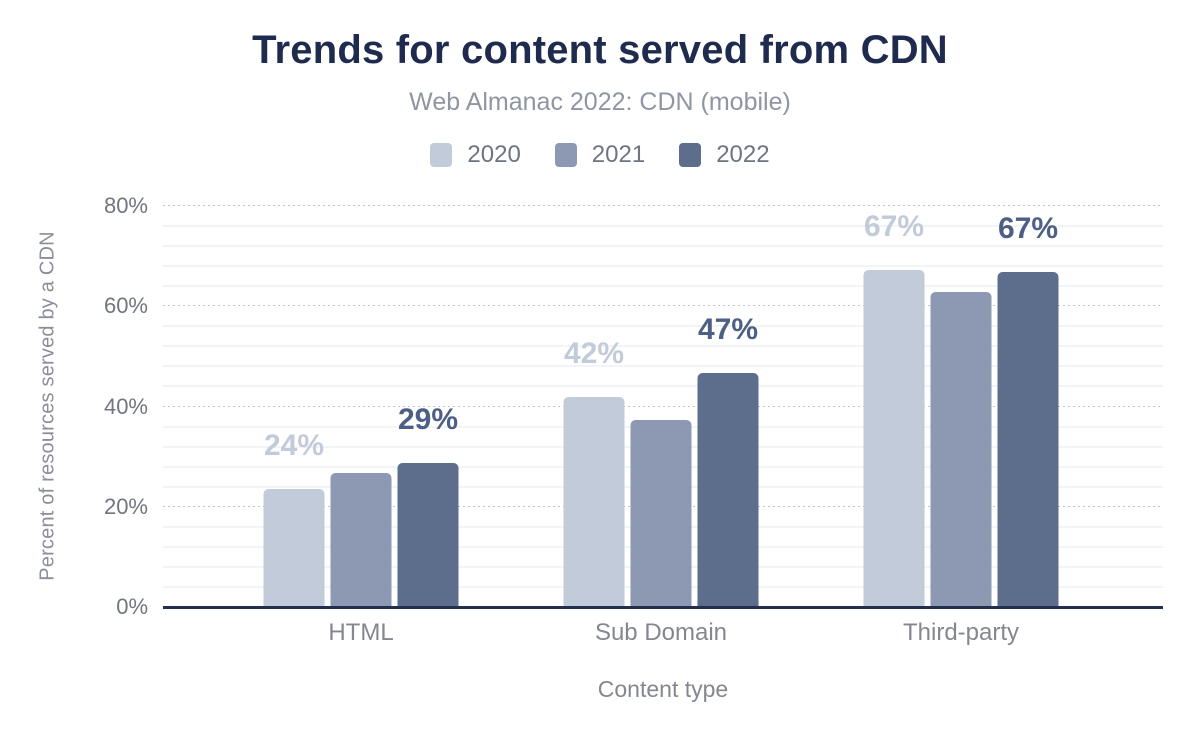 The width and height of the screenshot is (1200, 742). What do you see at coordinates (728, 460) in the screenshot?
I see `bar-2022-Sub Domain: 47%` at bounding box center [728, 460].